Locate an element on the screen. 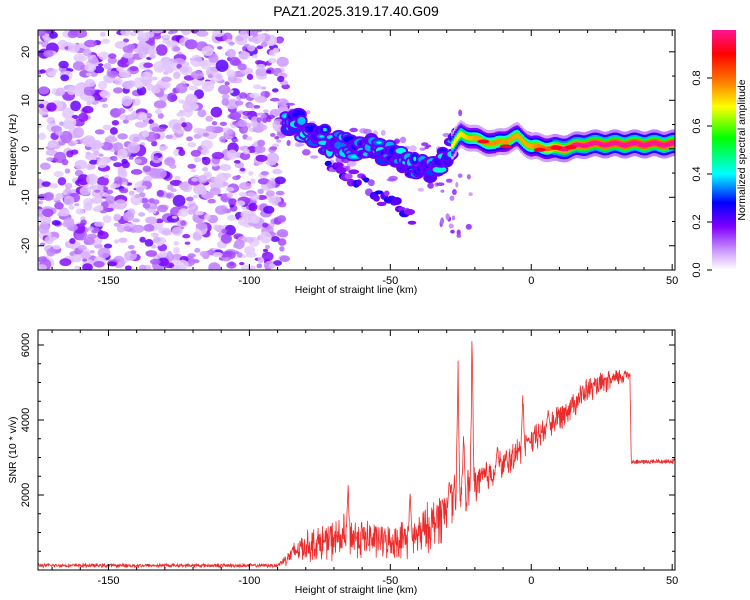 Image resolution: width=750 pixels, height=600 pixels. spectrogram-ytick-label: -20 is located at coordinates (26, 246).